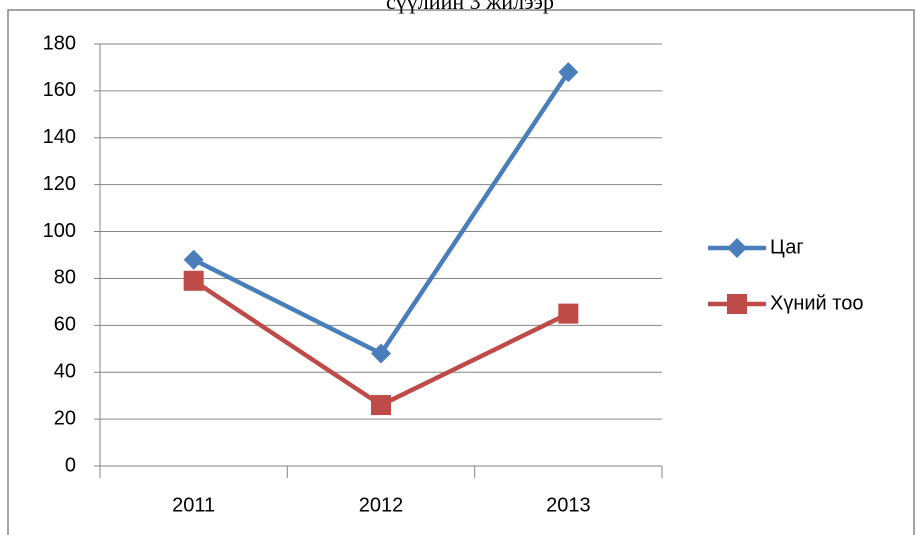 The width and height of the screenshot is (916, 535). I want to click on y-tick-label: 120, so click(59, 184).